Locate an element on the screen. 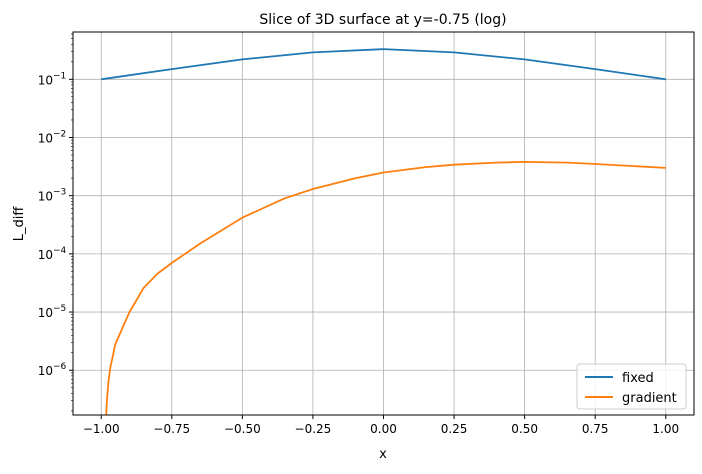  legend-label-fixed: fixed is located at coordinates (638, 378).